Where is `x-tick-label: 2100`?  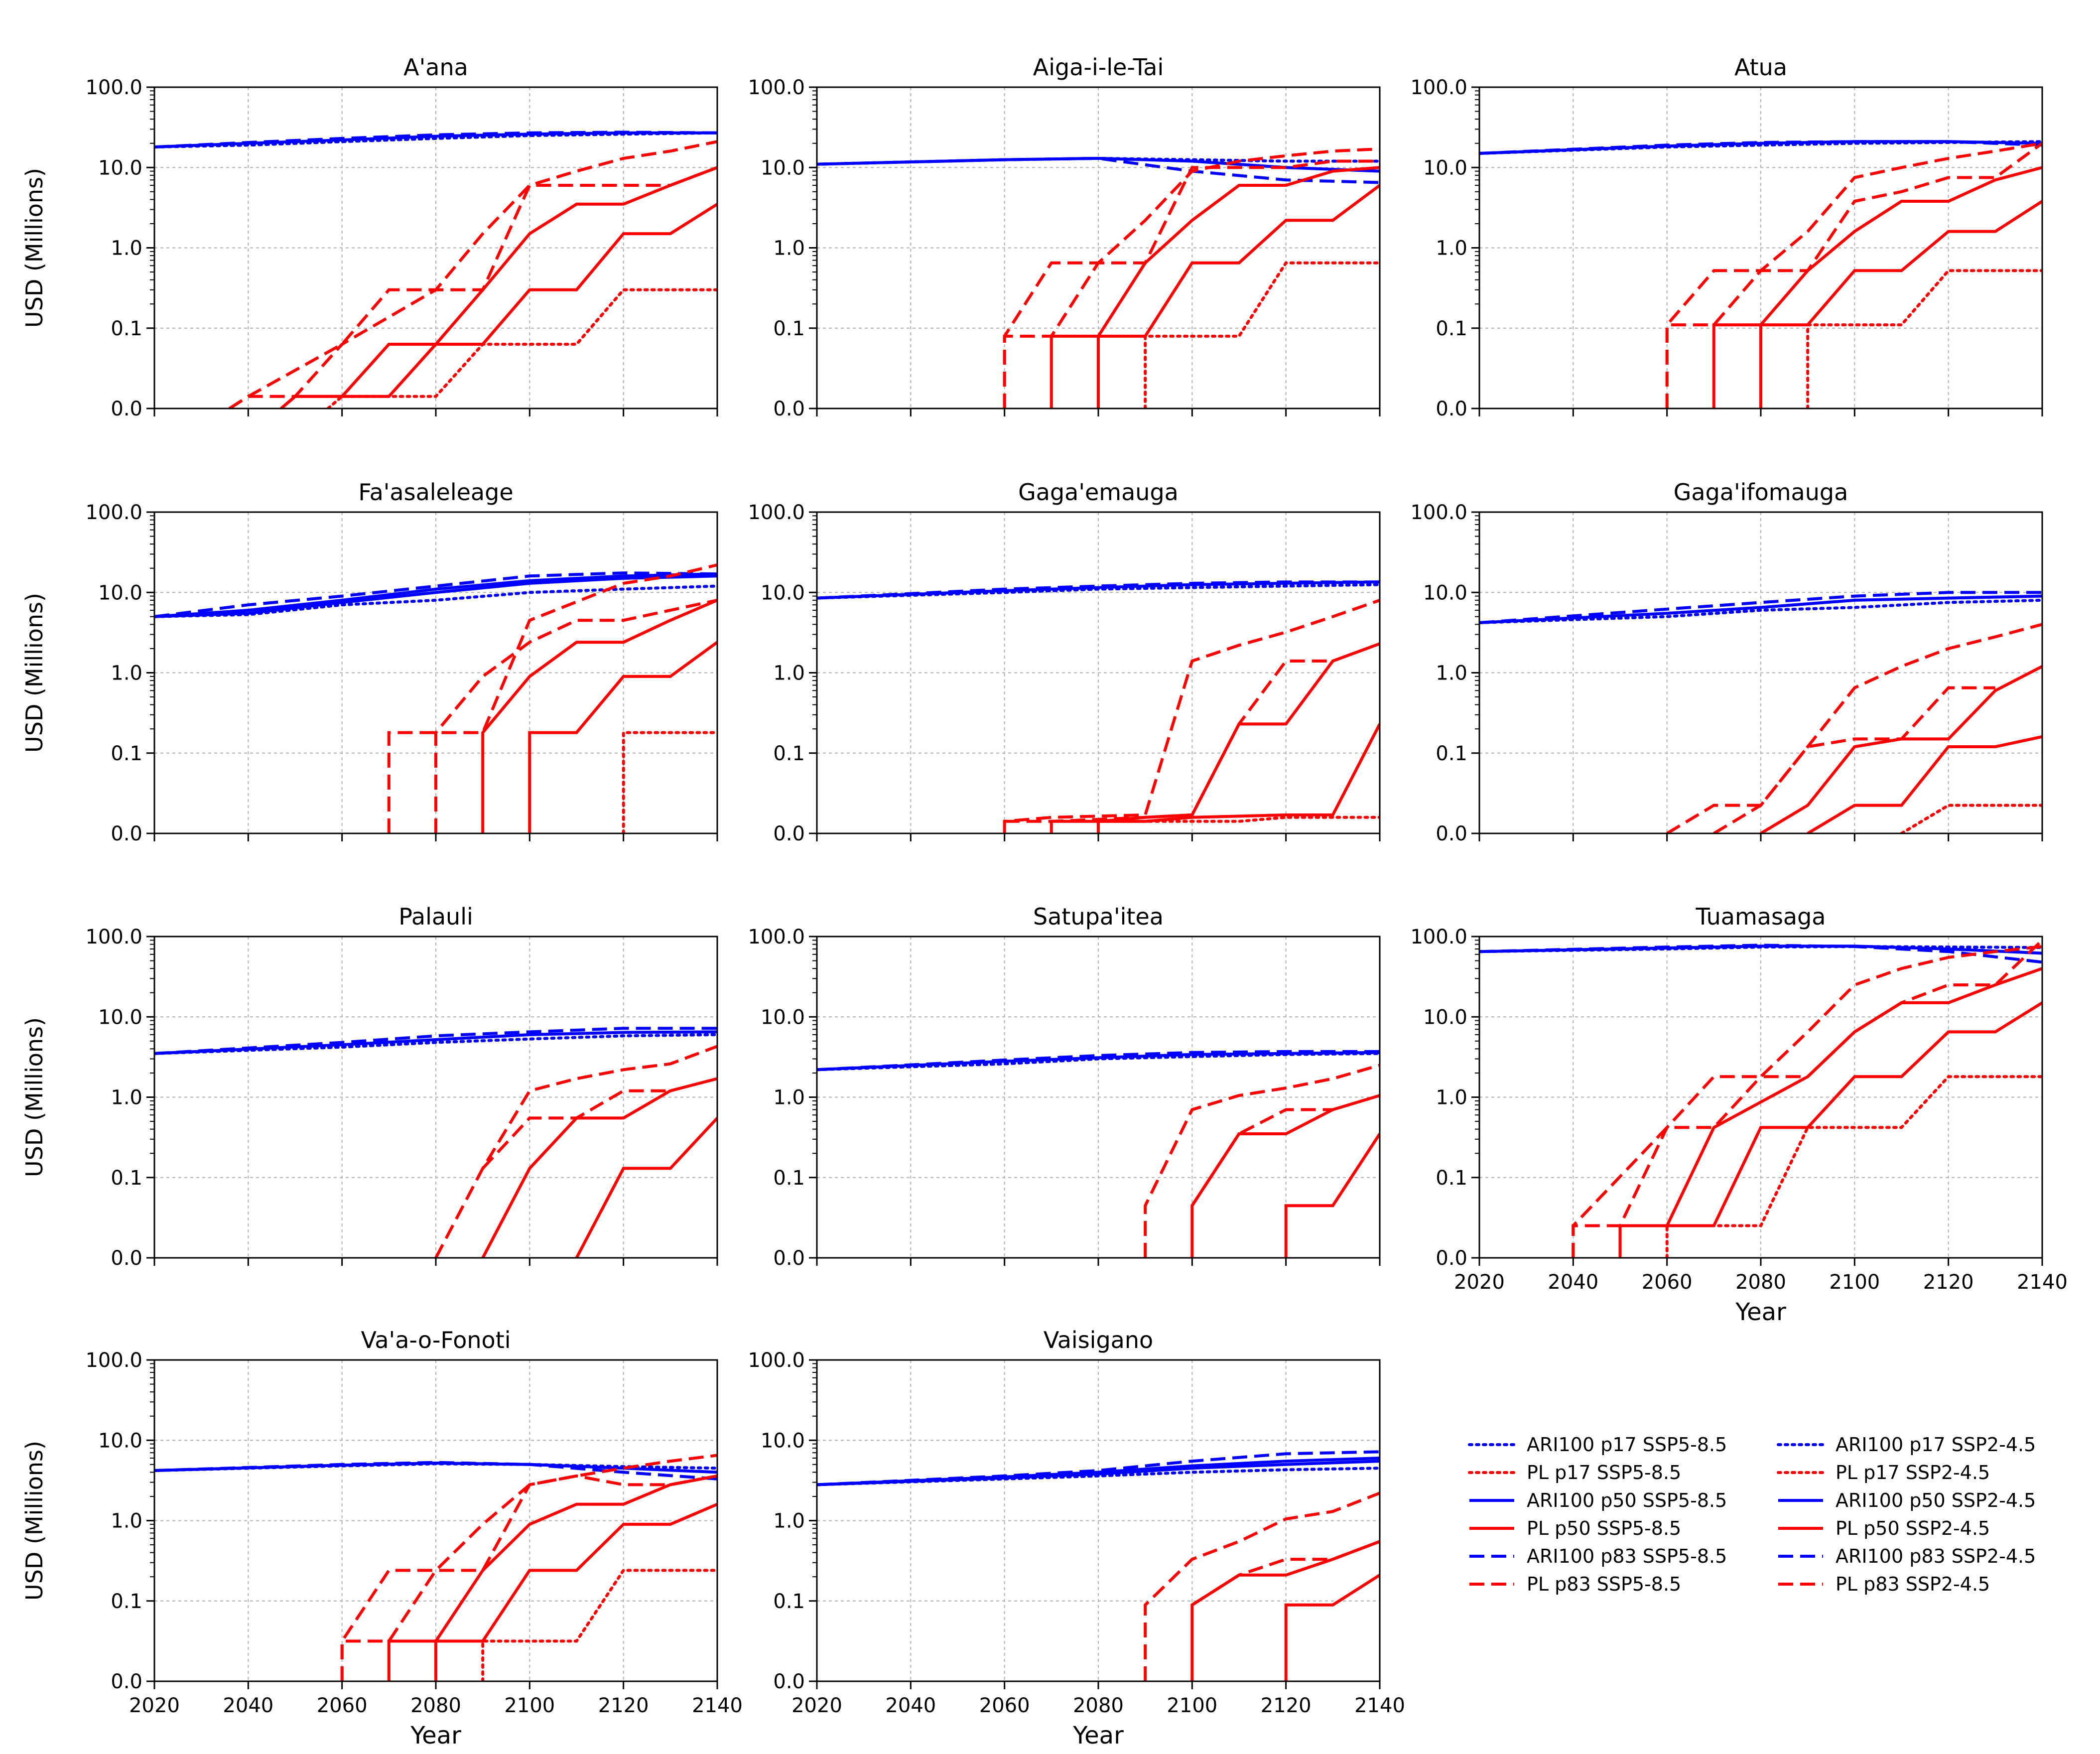 x-tick-label: 2100 is located at coordinates (529, 1705).